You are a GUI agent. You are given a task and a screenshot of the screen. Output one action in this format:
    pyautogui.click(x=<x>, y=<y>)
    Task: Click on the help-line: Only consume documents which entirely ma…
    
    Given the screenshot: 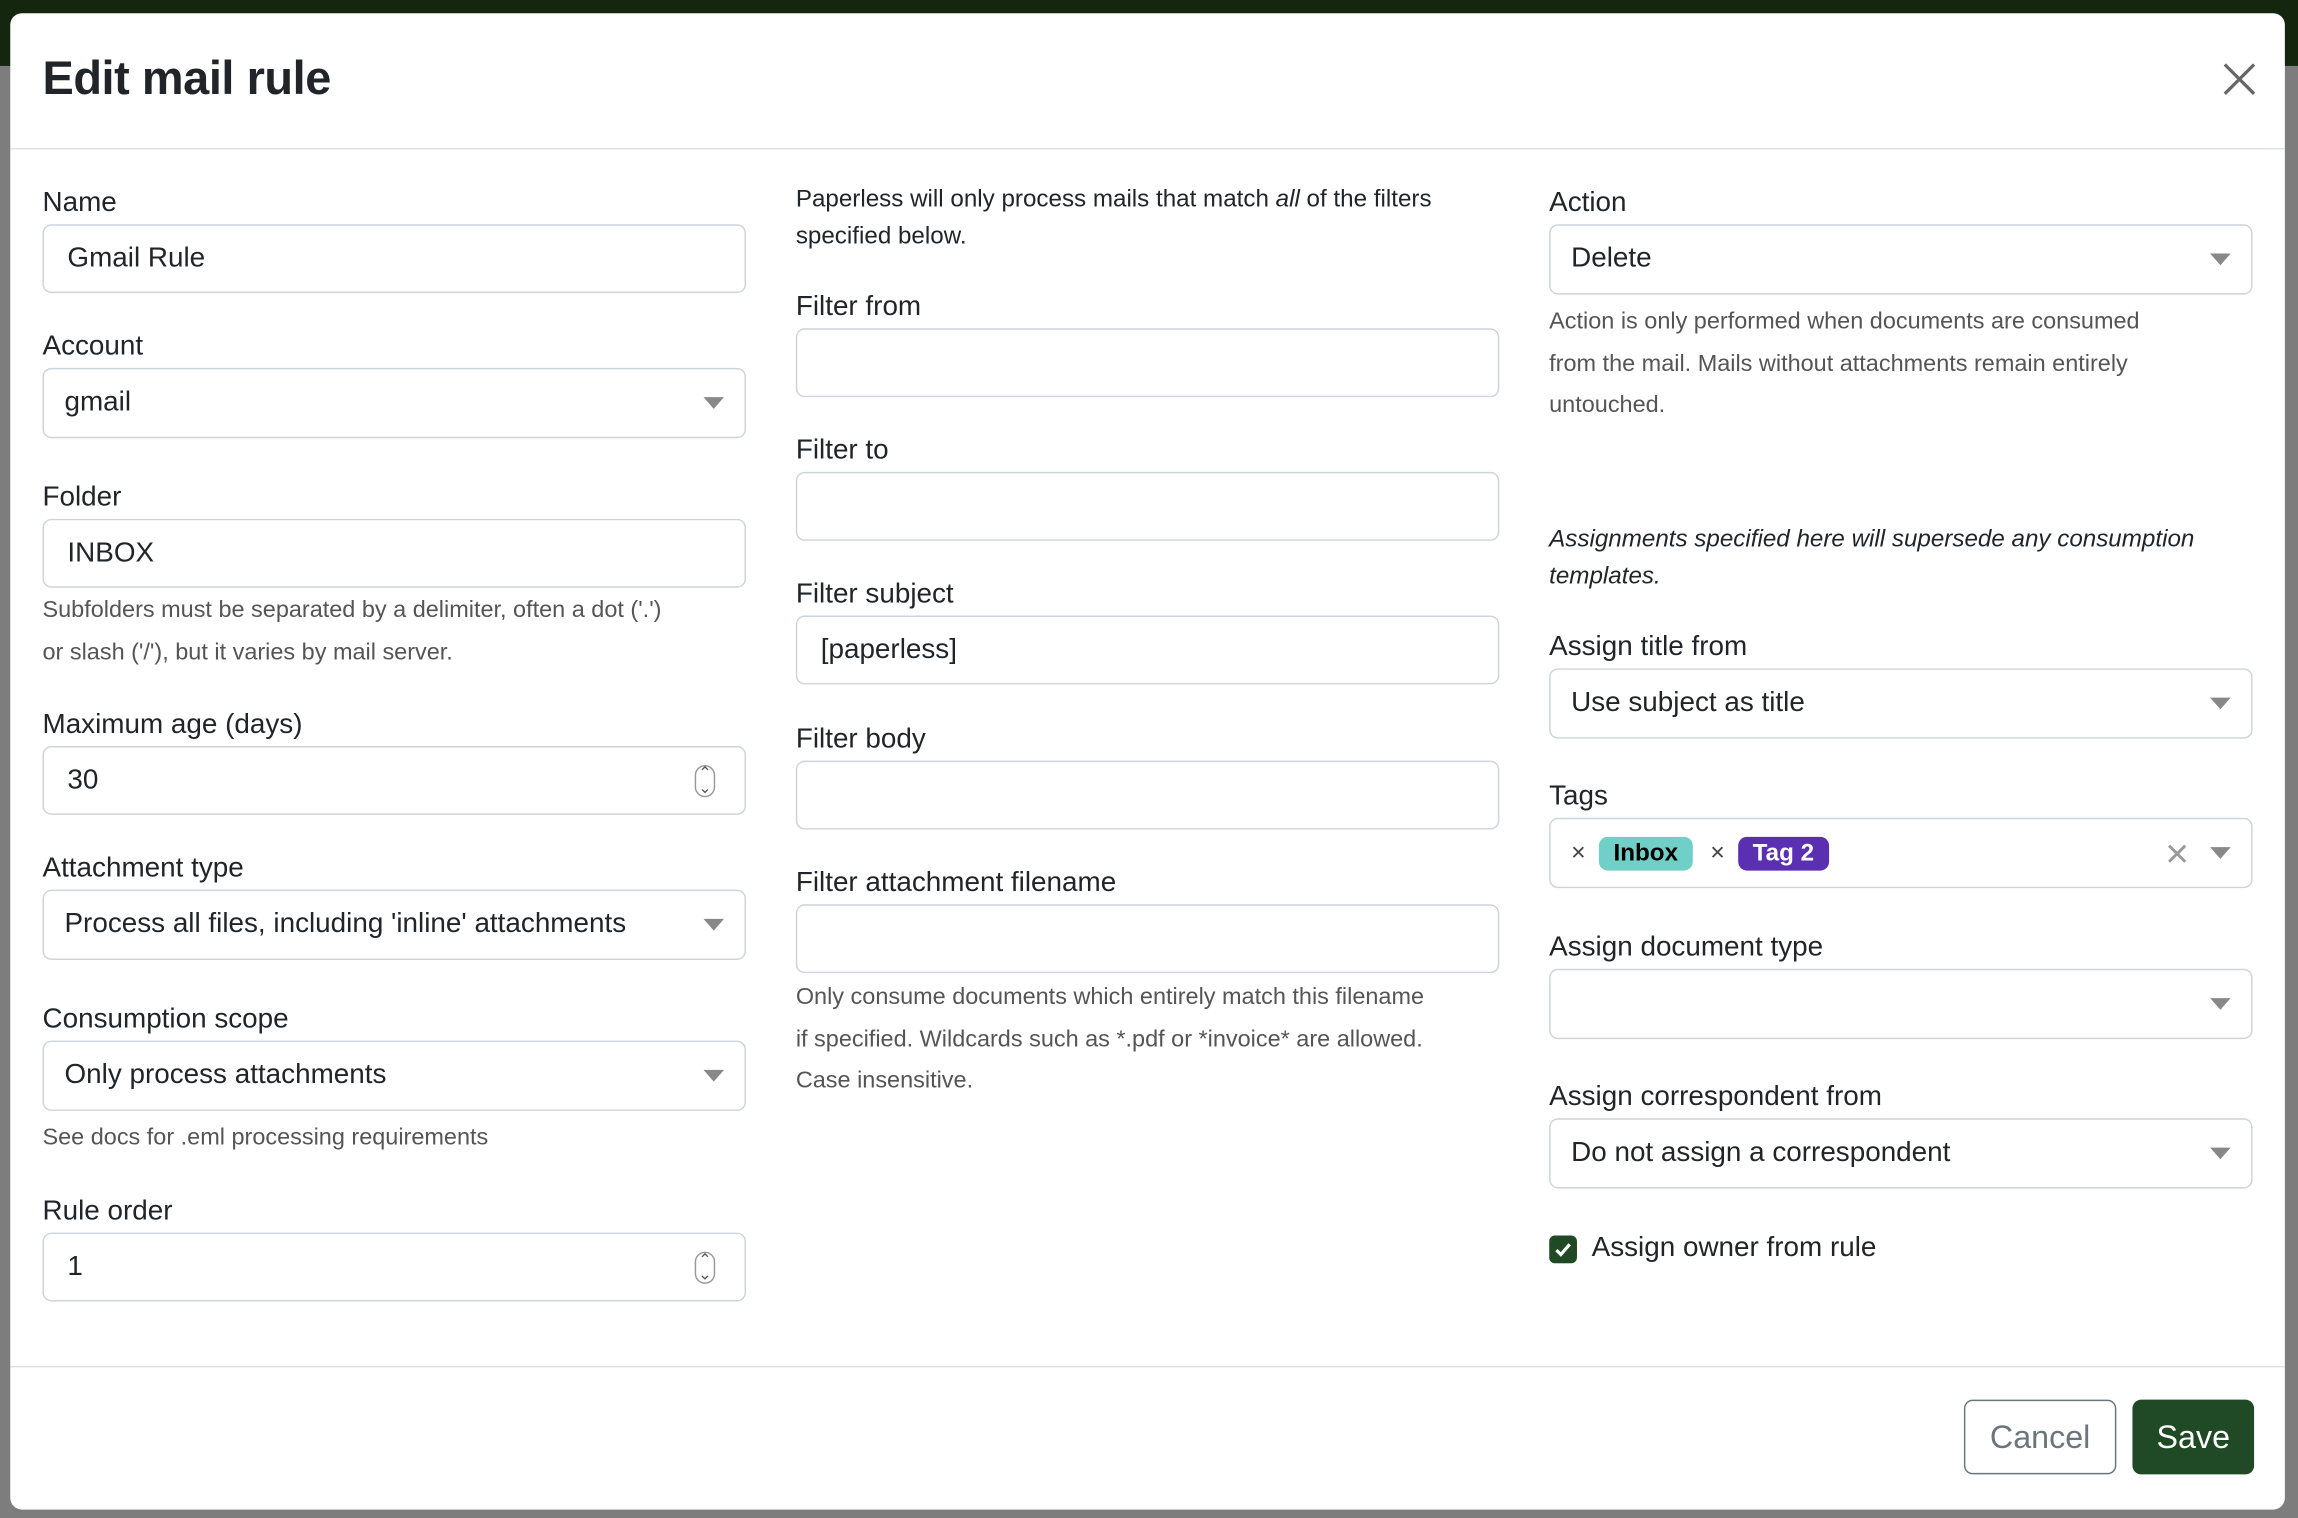 What is the action you would take?
    pyautogui.click(x=1110, y=997)
    